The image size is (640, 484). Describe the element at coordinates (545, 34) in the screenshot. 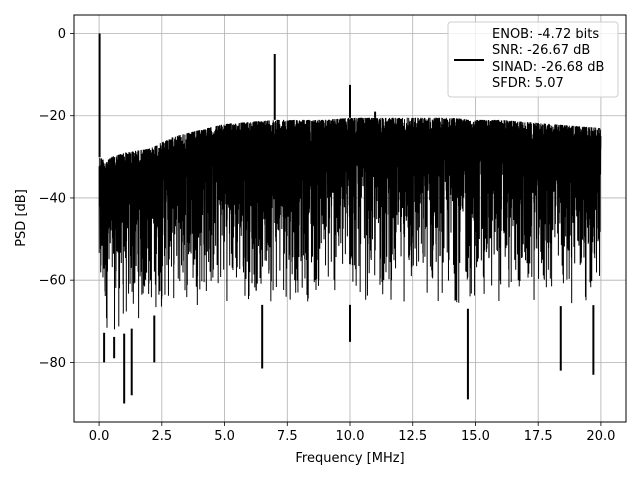

I see `legend-entry-enob: ENOB: -4.72 bits` at that location.